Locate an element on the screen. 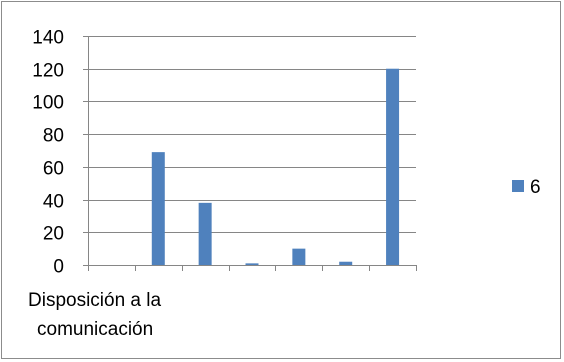  y-tick-labels: 0 20 40 60 80 100 120 140 is located at coordinates (48, 153).